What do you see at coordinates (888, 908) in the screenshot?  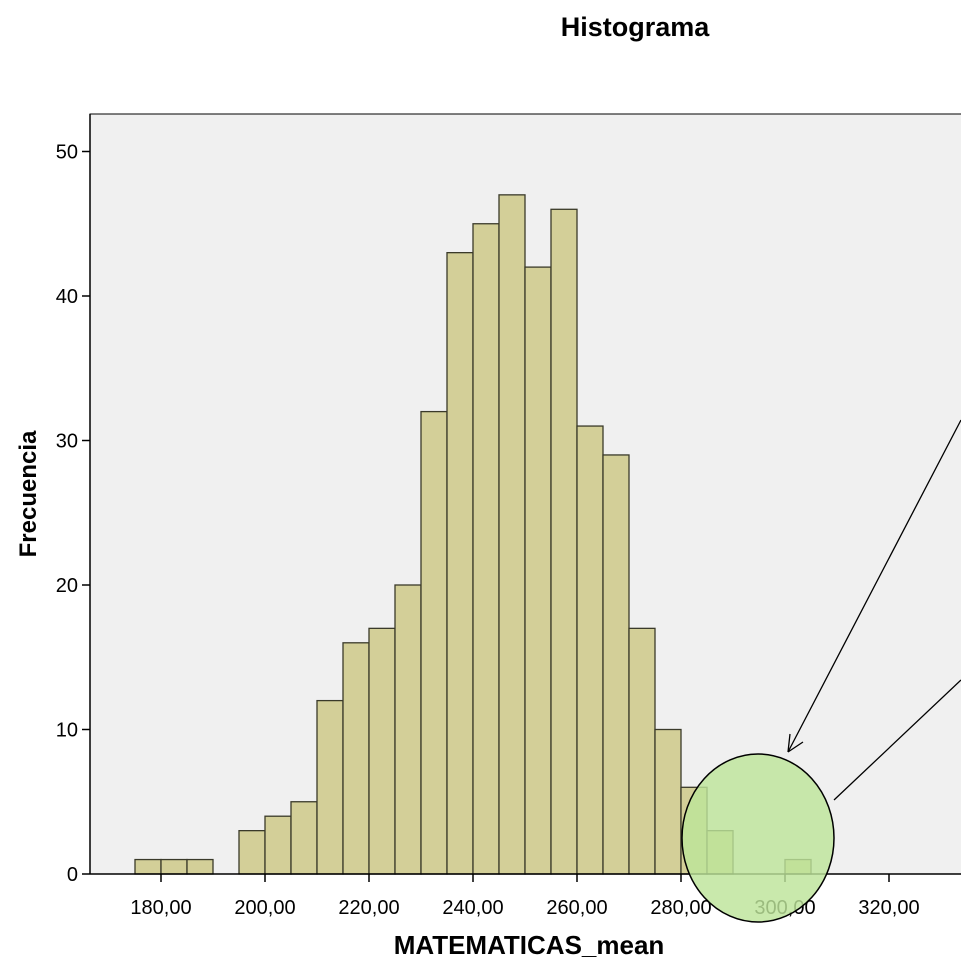 I see `x-tick-label: 320,00` at bounding box center [888, 908].